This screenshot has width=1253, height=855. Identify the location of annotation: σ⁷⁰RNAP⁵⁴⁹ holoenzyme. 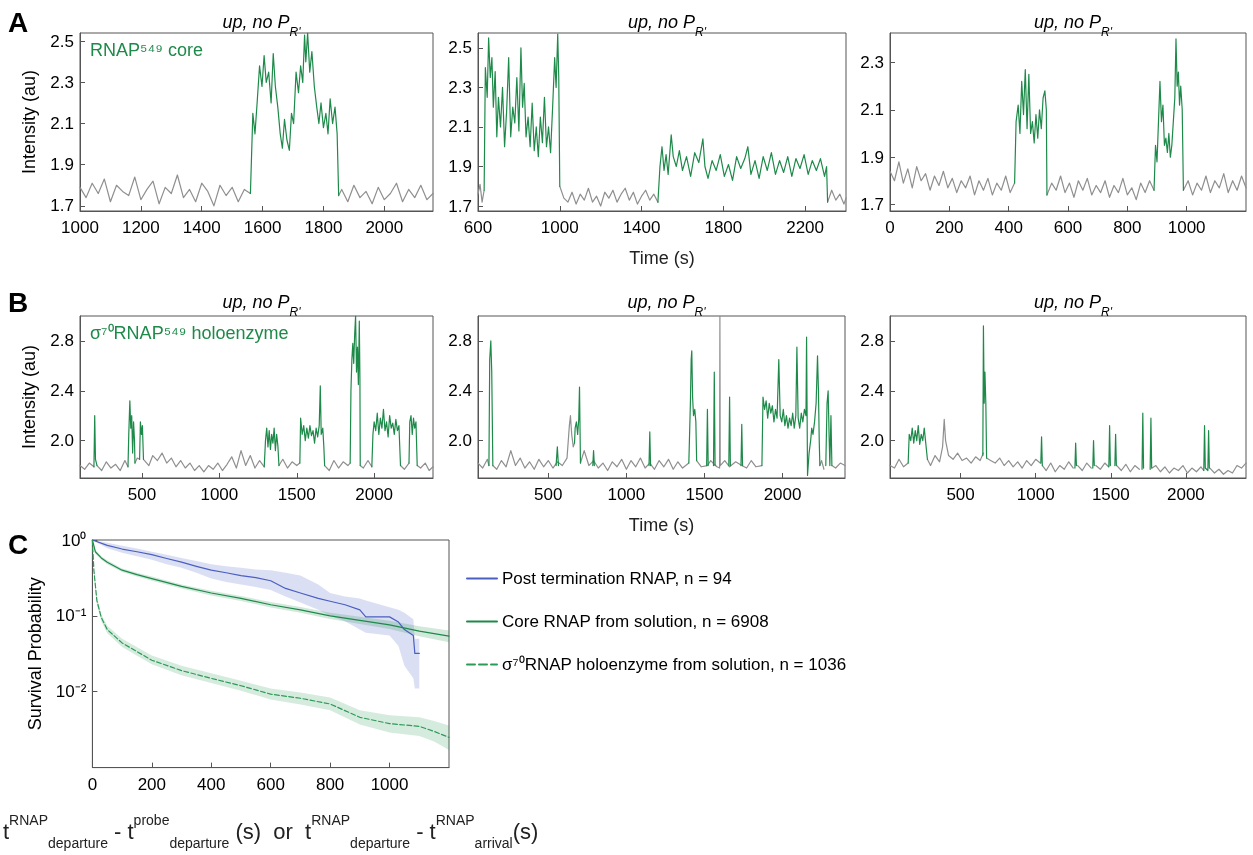
(189, 333).